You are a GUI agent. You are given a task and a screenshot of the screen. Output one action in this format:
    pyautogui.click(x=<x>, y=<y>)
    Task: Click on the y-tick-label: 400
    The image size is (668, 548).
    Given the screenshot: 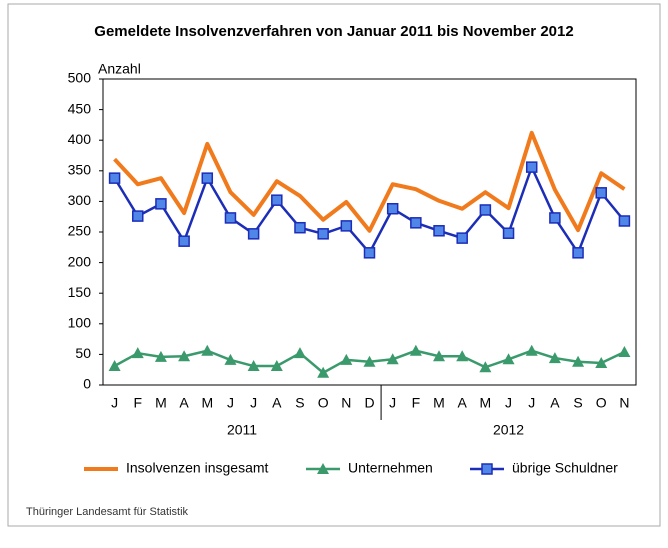 What is the action you would take?
    pyautogui.click(x=80, y=139)
    